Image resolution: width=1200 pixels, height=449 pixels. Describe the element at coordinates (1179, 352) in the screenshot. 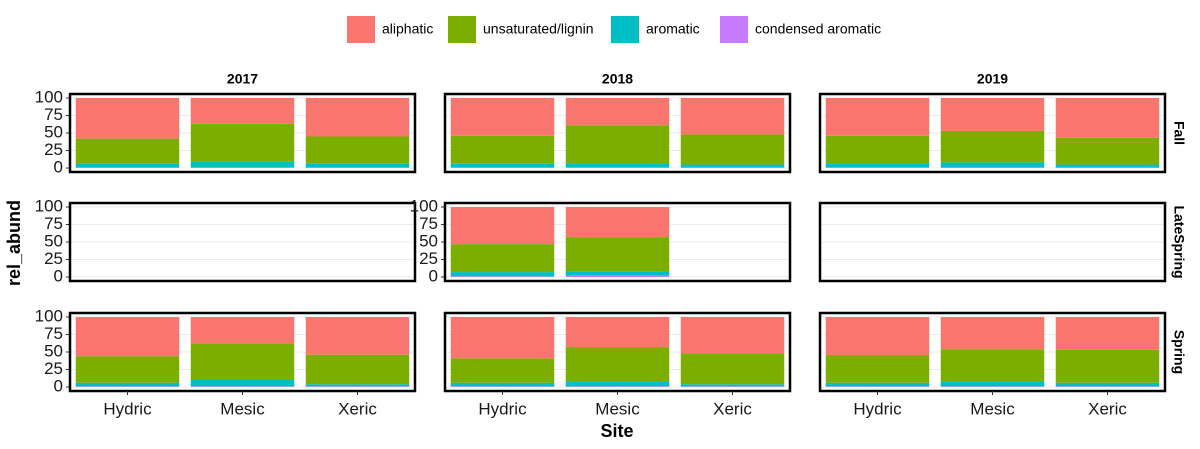

I see `row-strip: Spring` at that location.